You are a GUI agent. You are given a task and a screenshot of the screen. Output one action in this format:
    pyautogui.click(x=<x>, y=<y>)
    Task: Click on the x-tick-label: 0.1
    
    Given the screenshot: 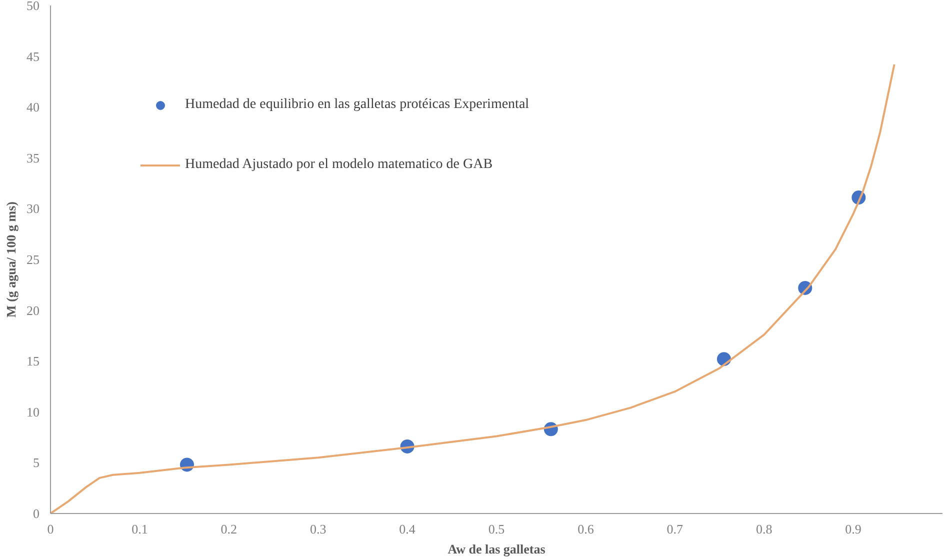 What is the action you would take?
    pyautogui.click(x=140, y=529)
    